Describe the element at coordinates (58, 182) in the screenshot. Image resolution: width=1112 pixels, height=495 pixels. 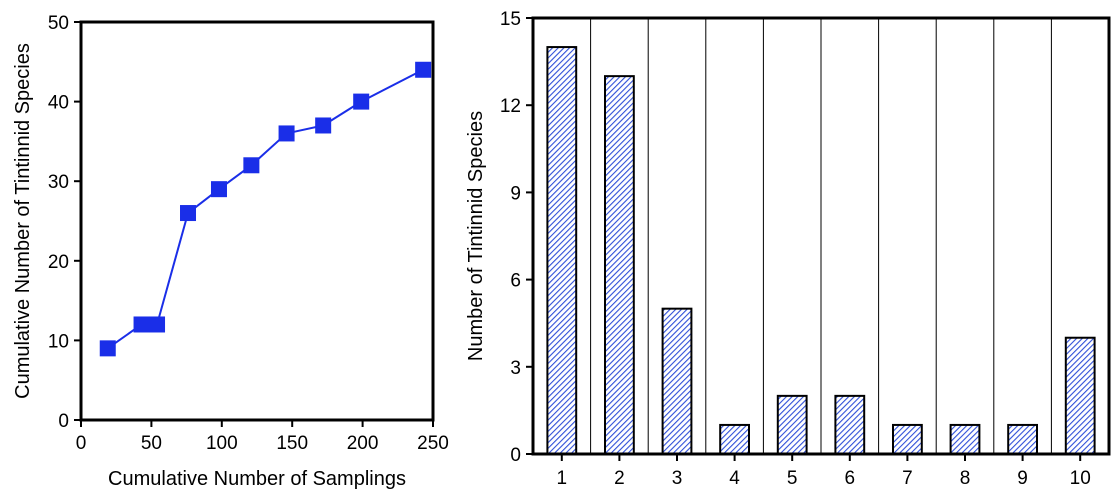
I see `y-tick-label: 30` at that location.